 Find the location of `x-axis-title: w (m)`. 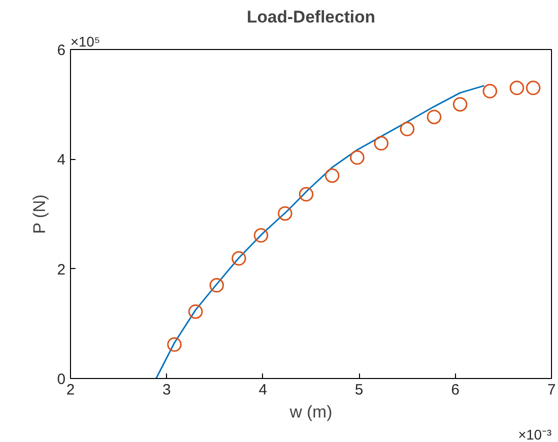

x-axis-title: w (m) is located at coordinates (310, 412).